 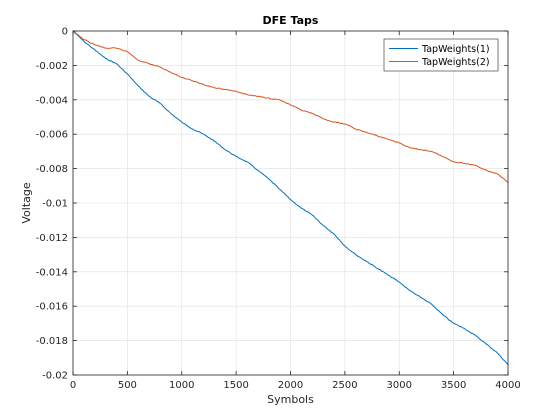 What do you see at coordinates (290, 385) in the screenshot?
I see `x-tick-label: 2000` at bounding box center [290, 385].